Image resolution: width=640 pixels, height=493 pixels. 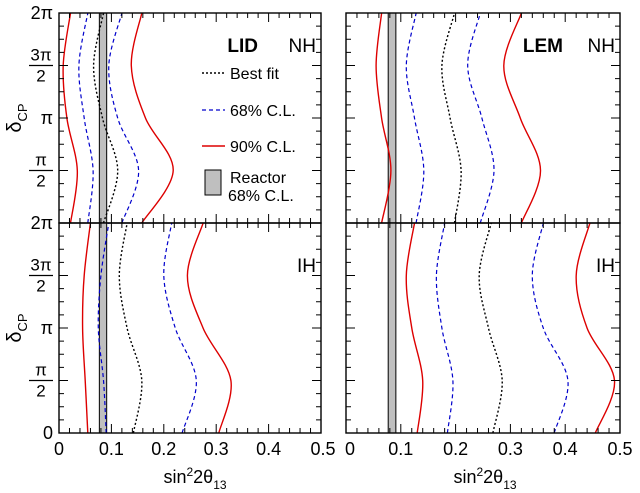 I want to click on y-tick-label: 0, so click(x=48, y=433).